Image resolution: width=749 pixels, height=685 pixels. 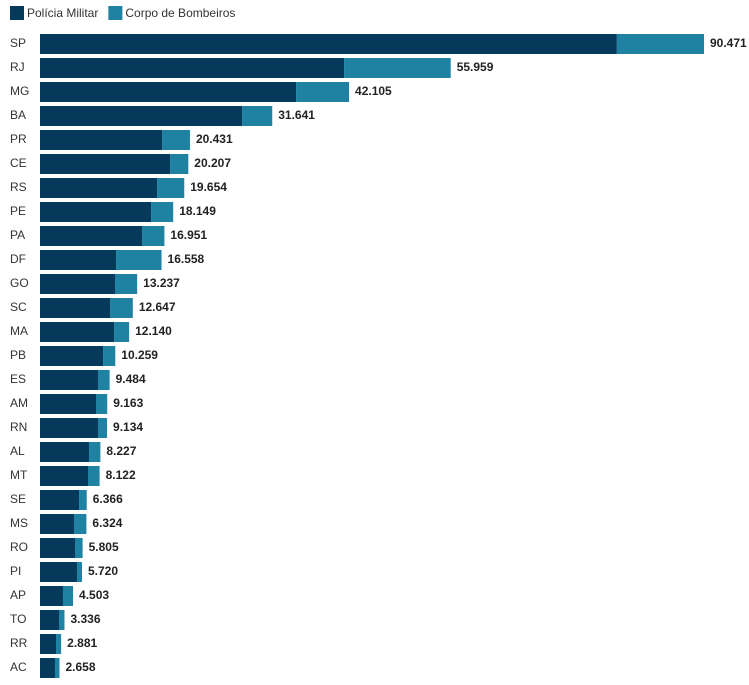 What do you see at coordinates (186, 259) in the screenshot?
I see `total-label: 16.558` at bounding box center [186, 259].